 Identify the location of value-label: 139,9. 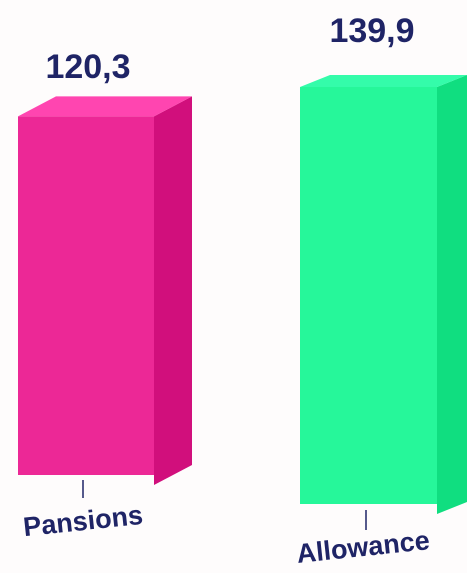
(371, 31).